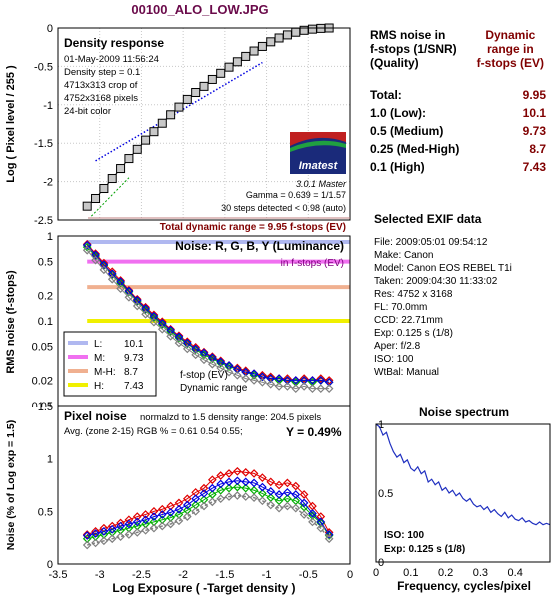 The width and height of the screenshot is (560, 600). I want to click on pixel-noise-y-axis-label: Noise (% of Log exp = 1.5), so click(11, 485).